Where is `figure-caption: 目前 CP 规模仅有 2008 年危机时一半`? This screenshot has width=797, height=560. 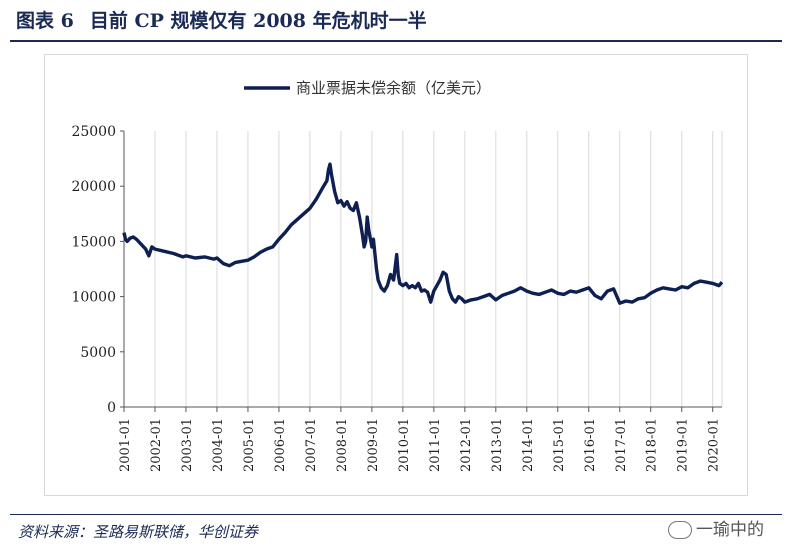
figure-caption: 目前 CP 规模仅有 2008 年危机时一半 is located at coordinates (258, 21).